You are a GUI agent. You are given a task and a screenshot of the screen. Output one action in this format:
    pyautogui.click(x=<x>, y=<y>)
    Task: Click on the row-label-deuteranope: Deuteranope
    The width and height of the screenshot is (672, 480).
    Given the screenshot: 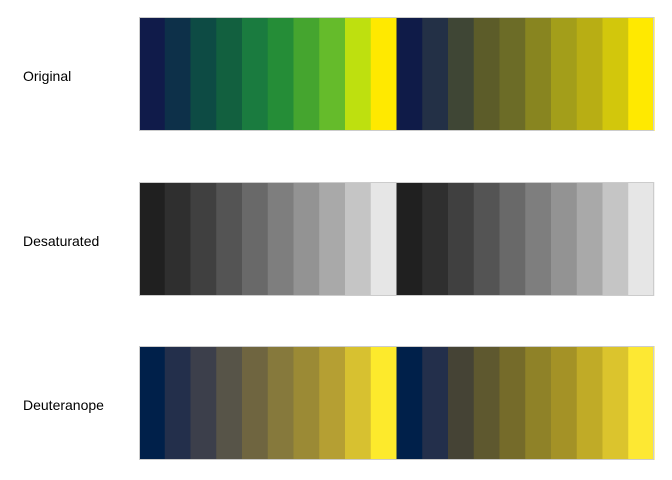 What is the action you would take?
    pyautogui.click(x=63, y=405)
    